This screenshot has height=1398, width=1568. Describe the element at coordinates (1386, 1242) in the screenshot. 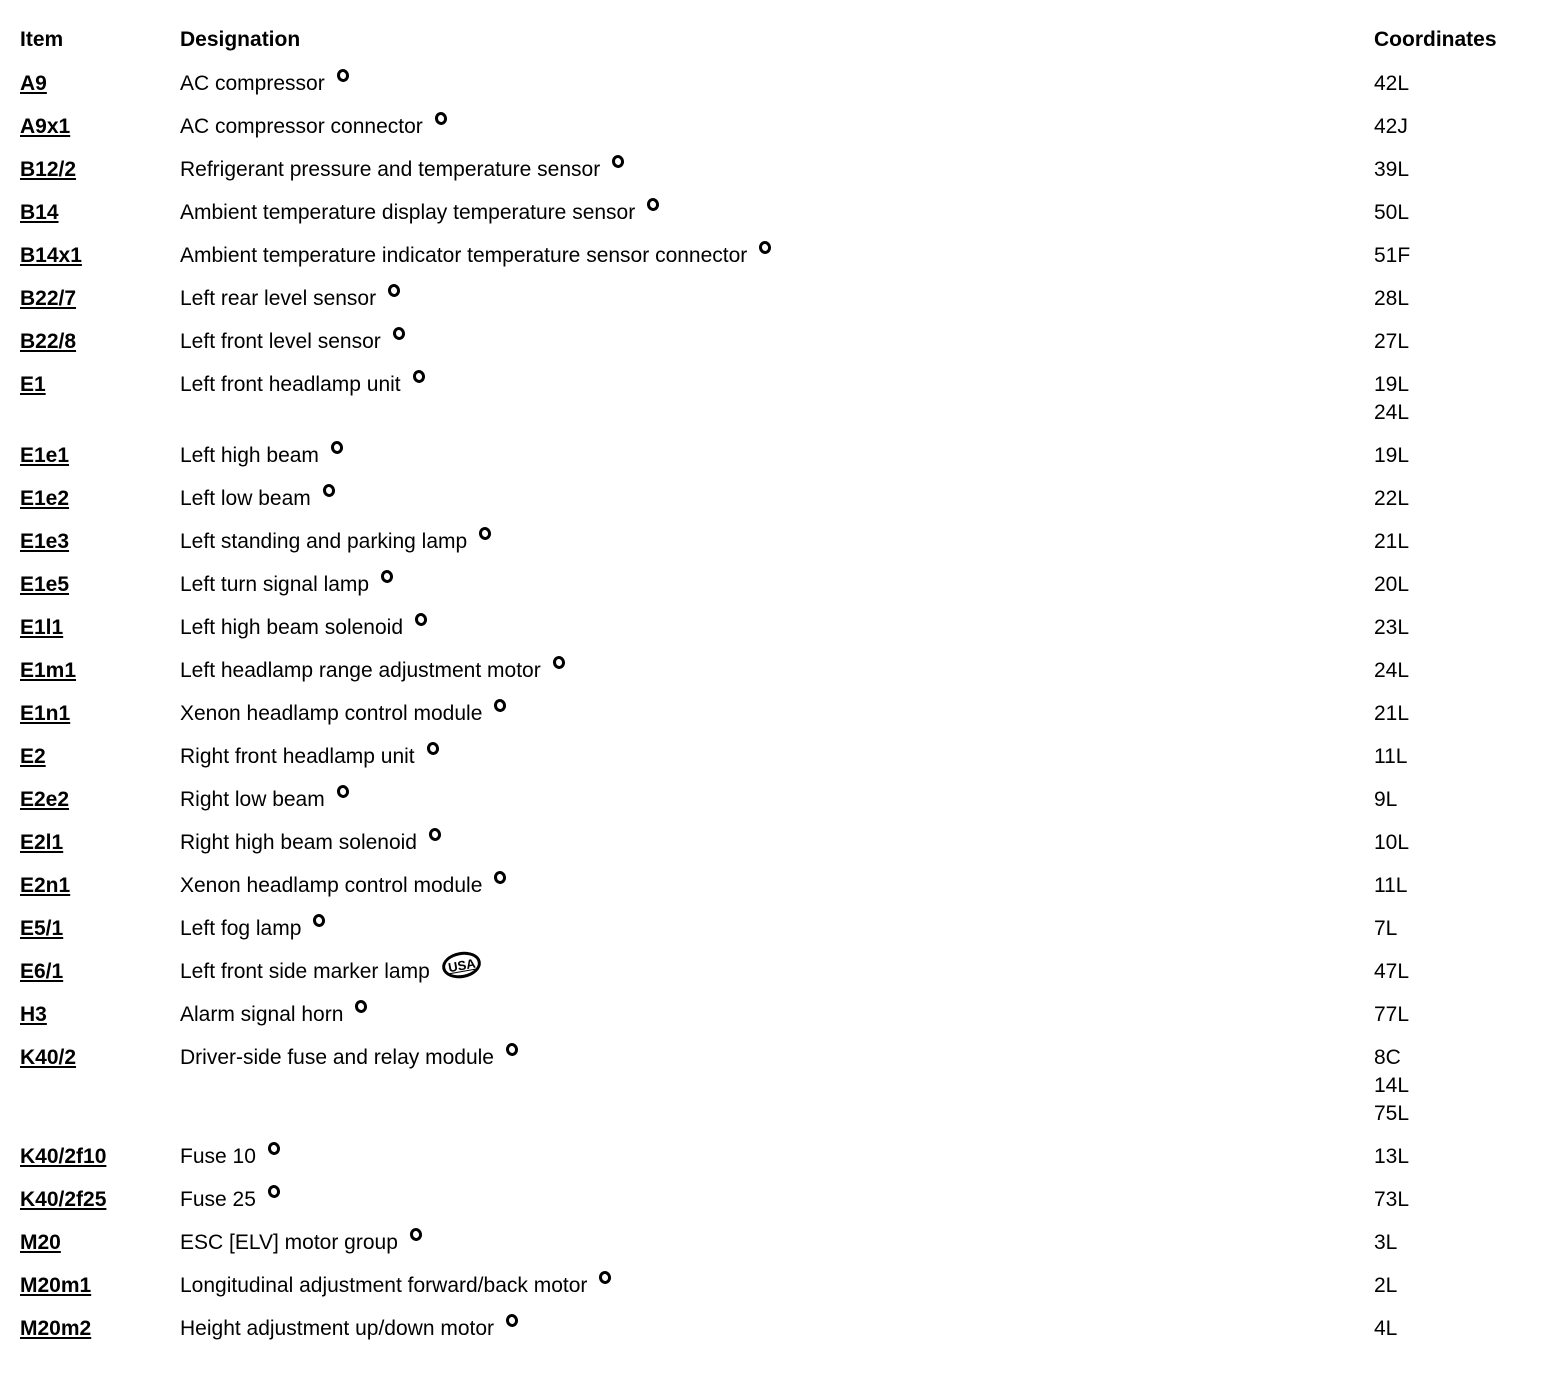

I see `coordinate-value: 3L` at that location.